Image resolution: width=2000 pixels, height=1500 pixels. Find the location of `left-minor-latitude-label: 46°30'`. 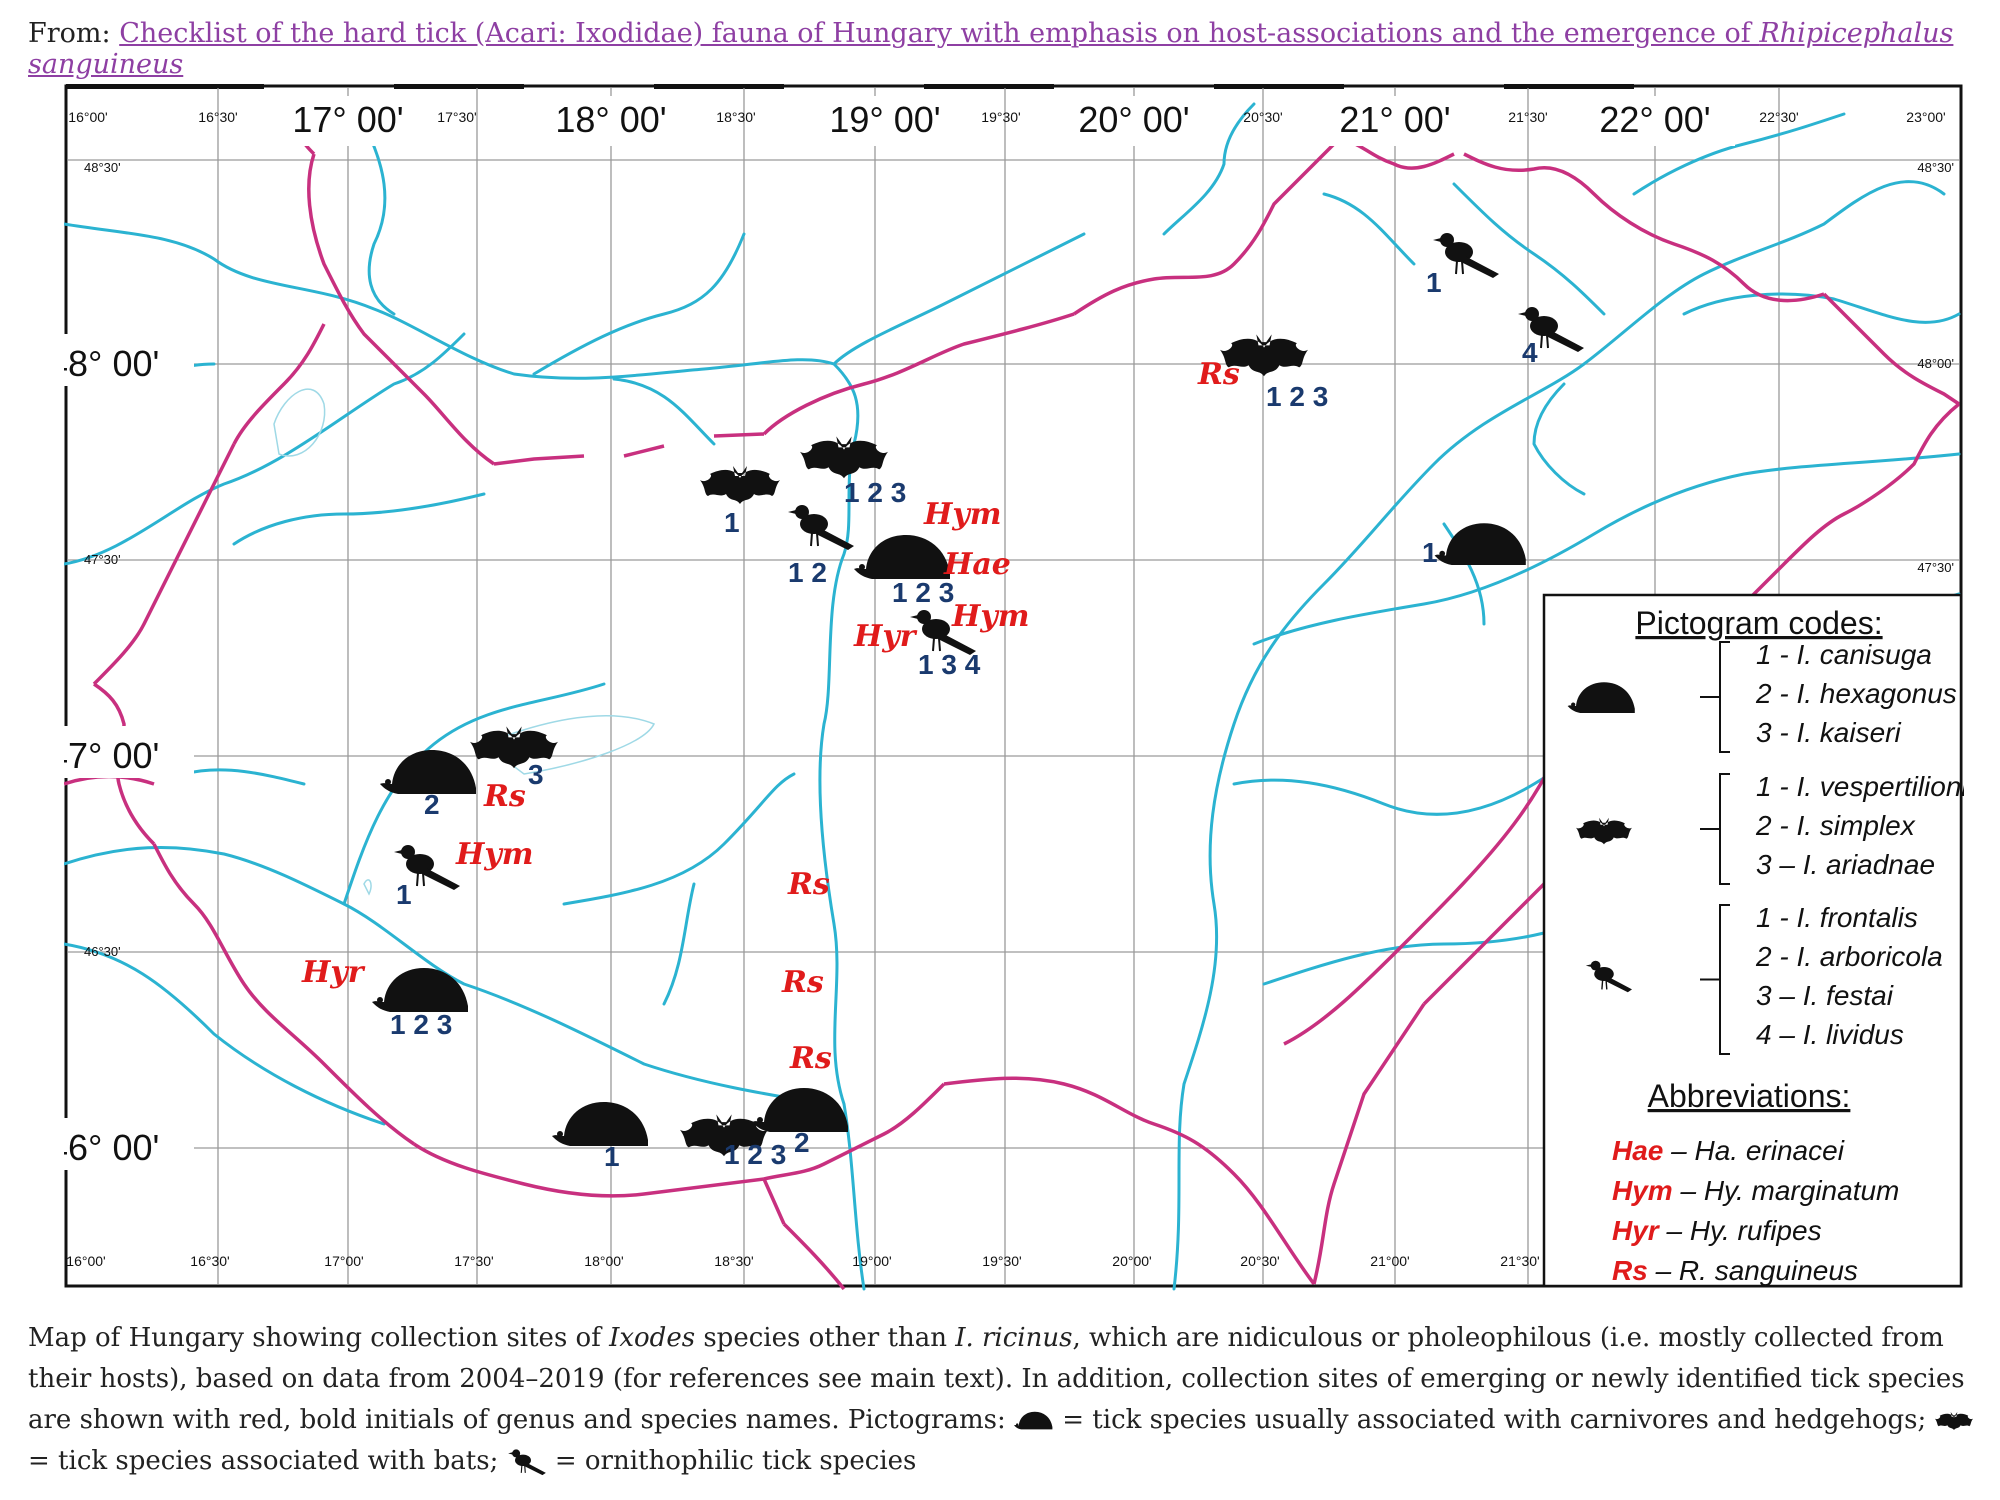

left-minor-latitude-label: 46°30' is located at coordinates (102, 951).